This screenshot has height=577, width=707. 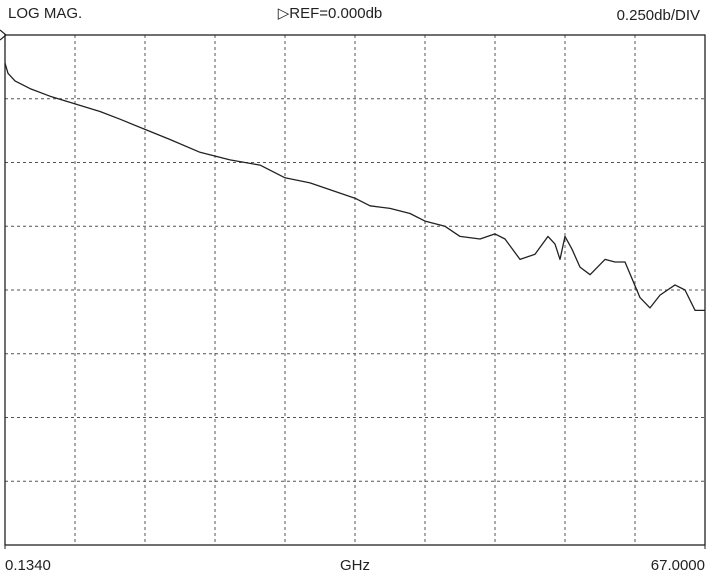 I want to click on reference-level: ▷REF=0.000db, so click(x=330, y=13).